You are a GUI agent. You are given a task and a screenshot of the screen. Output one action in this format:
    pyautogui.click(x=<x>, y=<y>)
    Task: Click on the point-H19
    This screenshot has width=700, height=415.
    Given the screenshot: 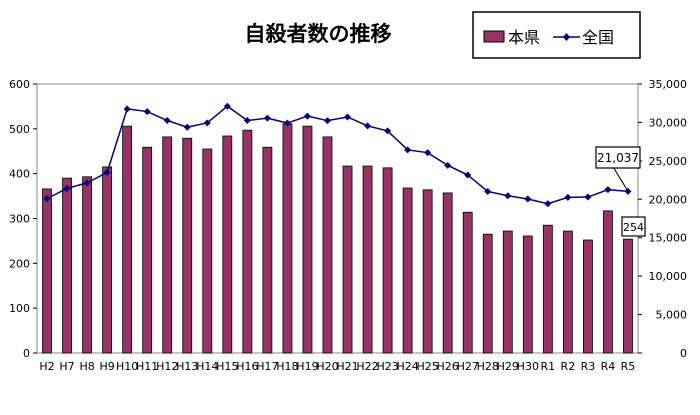 What is the action you would take?
    pyautogui.click(x=307, y=116)
    